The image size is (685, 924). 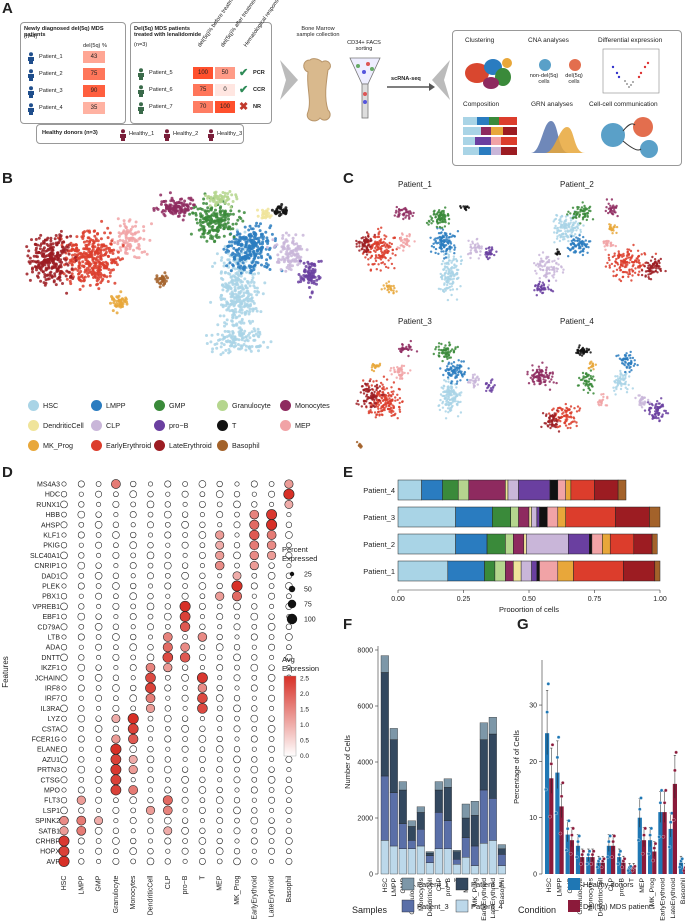 I want to click on del5q-before-cell: 100, so click(x=203, y=73).